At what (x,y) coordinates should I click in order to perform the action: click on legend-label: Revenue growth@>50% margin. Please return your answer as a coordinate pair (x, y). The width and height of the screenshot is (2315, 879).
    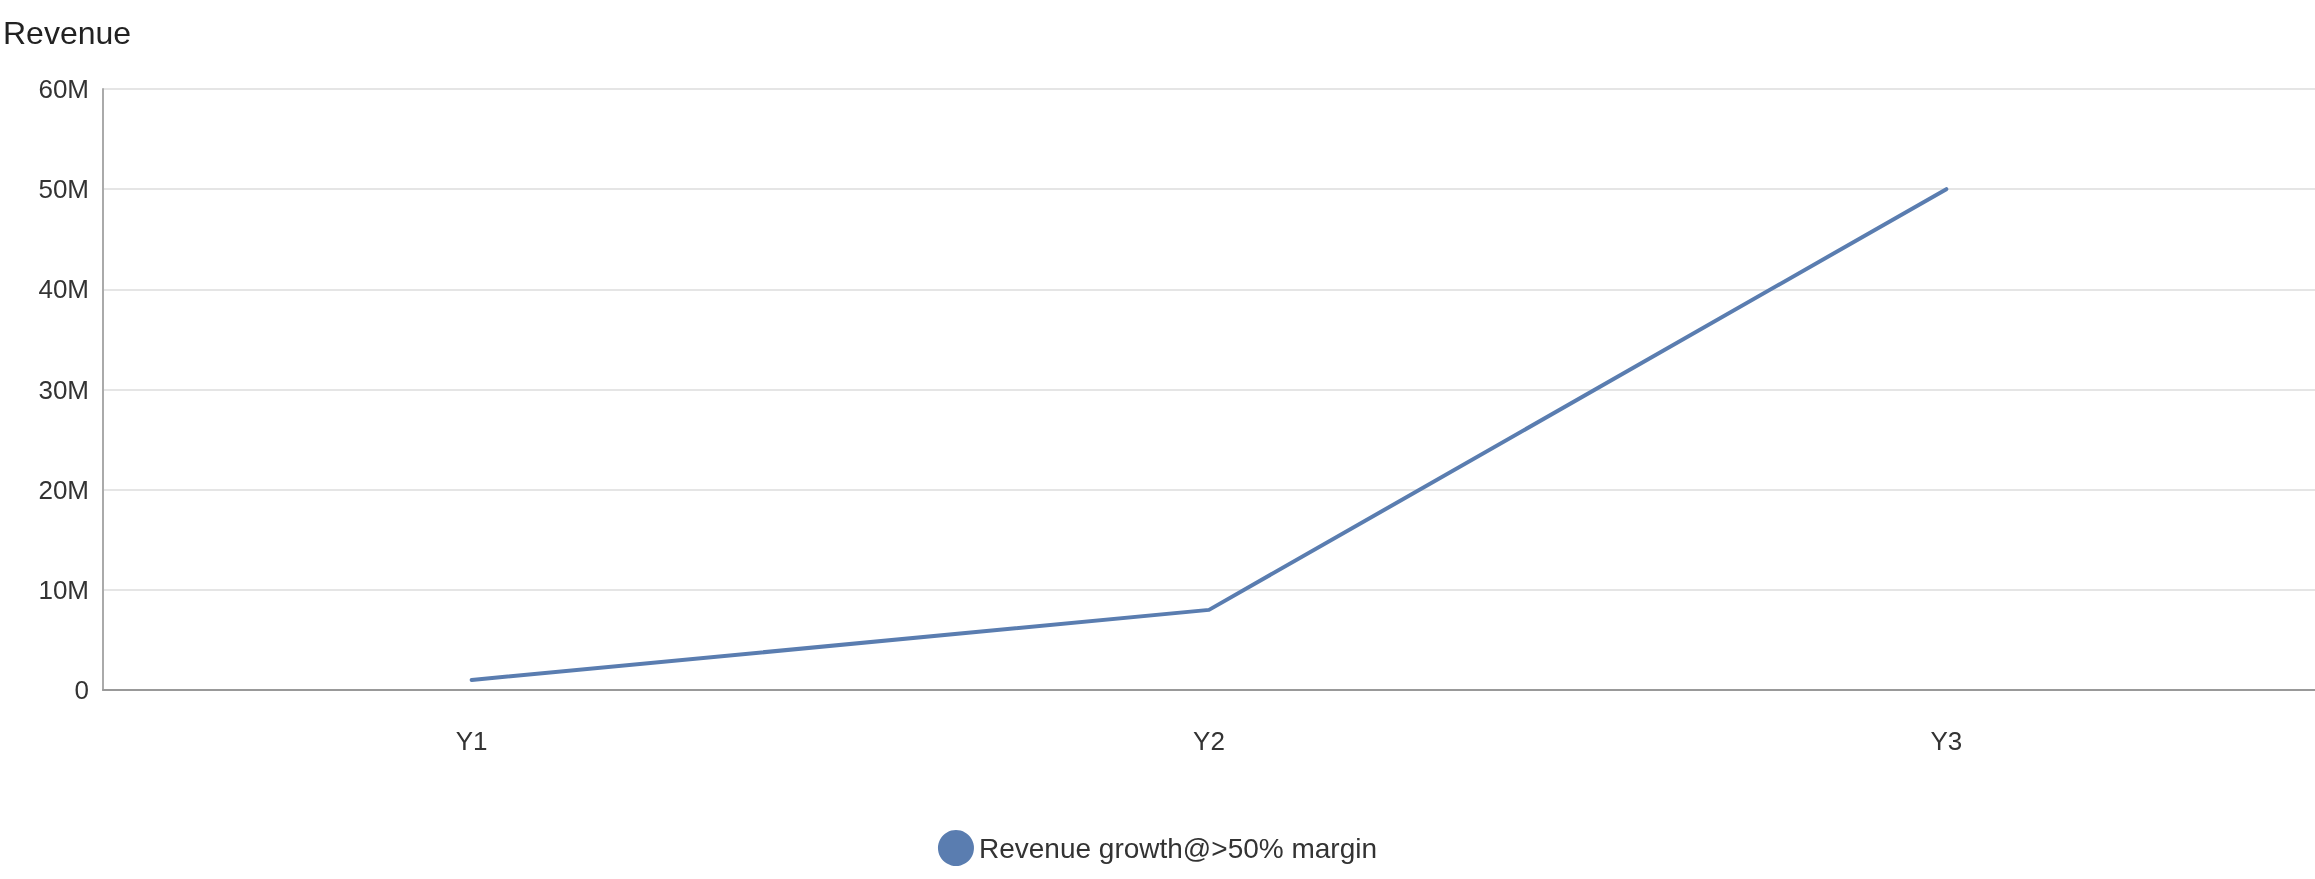
    Looking at the image, I should click on (1178, 848).